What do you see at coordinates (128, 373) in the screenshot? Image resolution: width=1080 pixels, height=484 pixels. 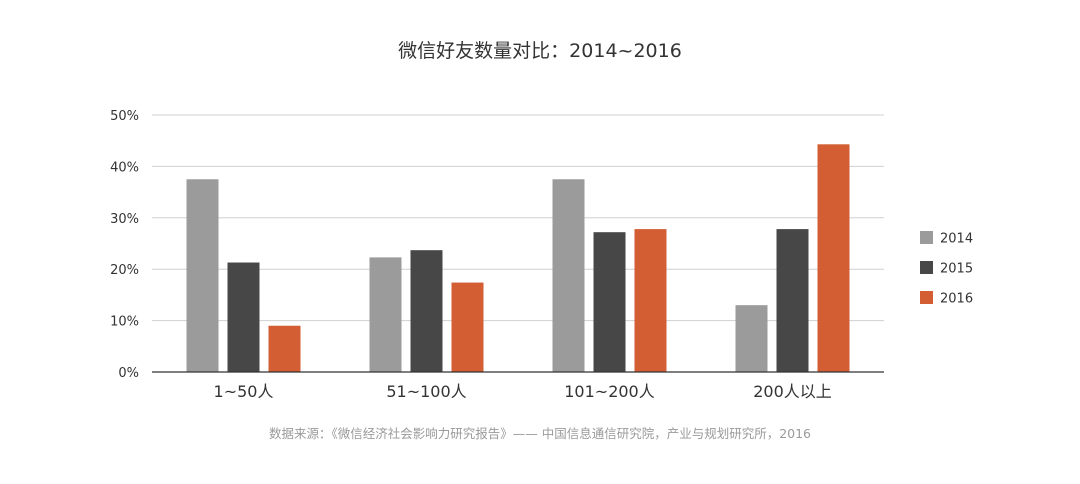 I see `y-tick-label: 0%` at bounding box center [128, 373].